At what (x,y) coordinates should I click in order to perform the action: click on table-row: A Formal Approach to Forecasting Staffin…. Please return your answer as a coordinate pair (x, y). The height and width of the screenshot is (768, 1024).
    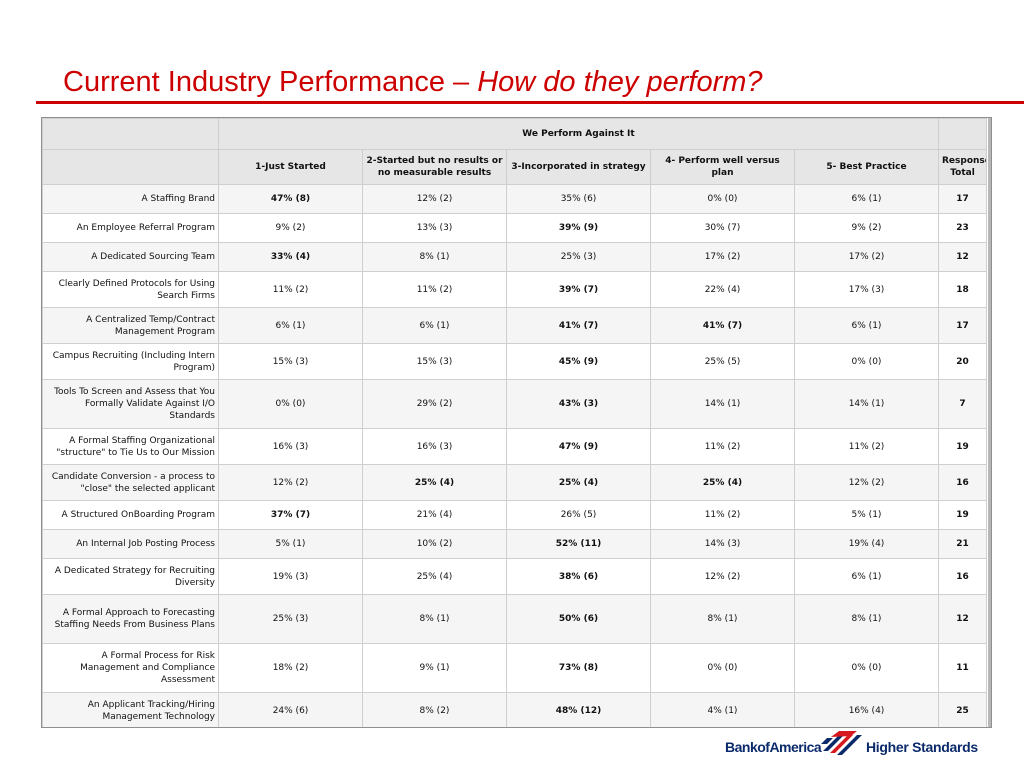
    Looking at the image, I should click on (514, 619).